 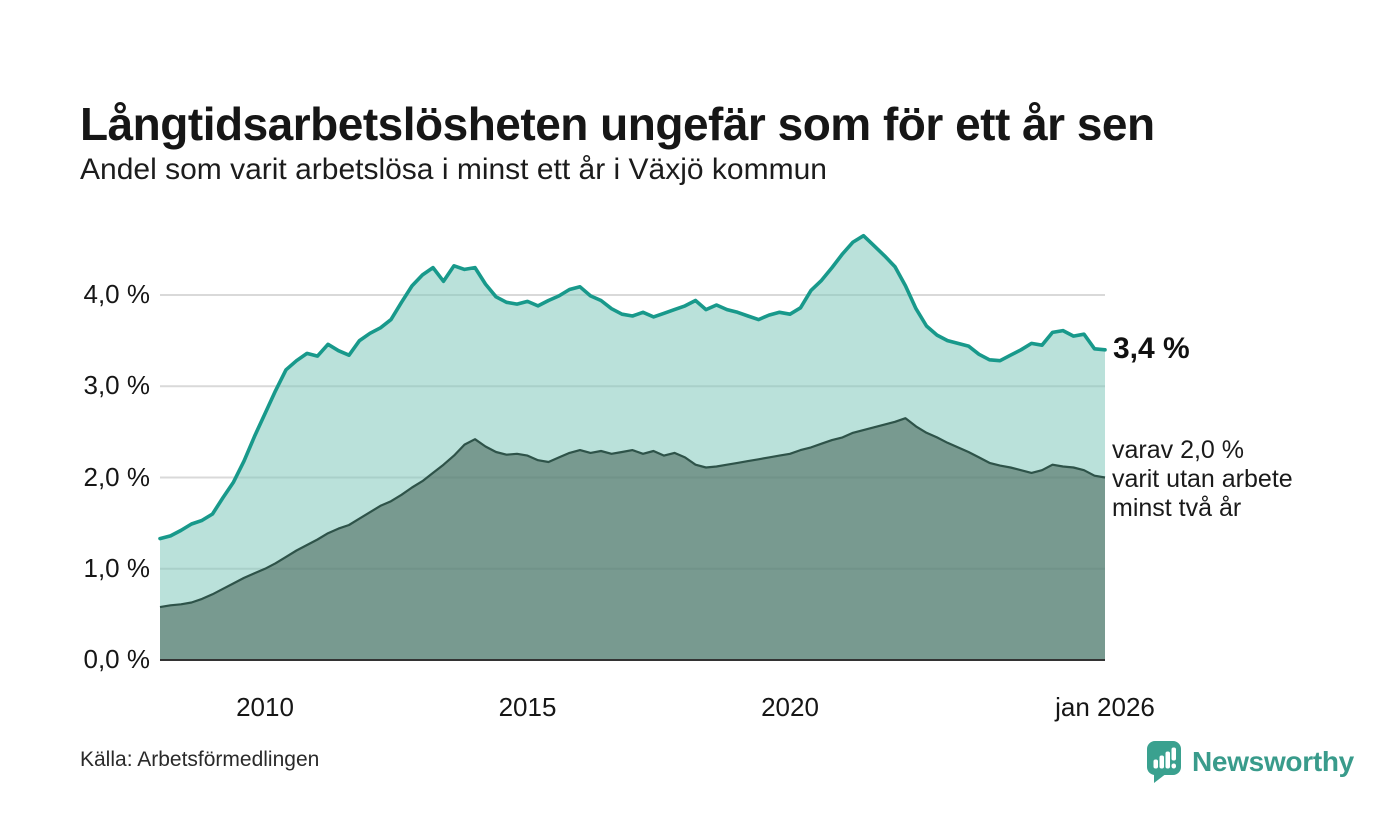 What do you see at coordinates (117, 385) in the screenshot?
I see `y-axis-tick-label: 3,0 %` at bounding box center [117, 385].